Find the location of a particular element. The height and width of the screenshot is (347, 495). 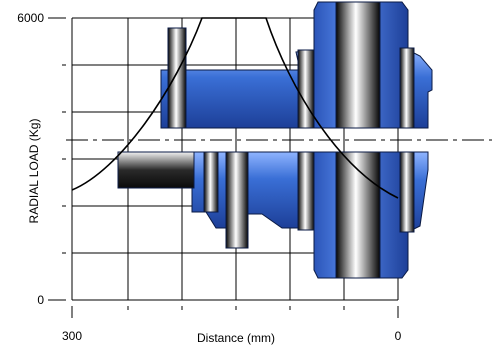

y-tick-label-top: 6000 is located at coordinates (30, 18).